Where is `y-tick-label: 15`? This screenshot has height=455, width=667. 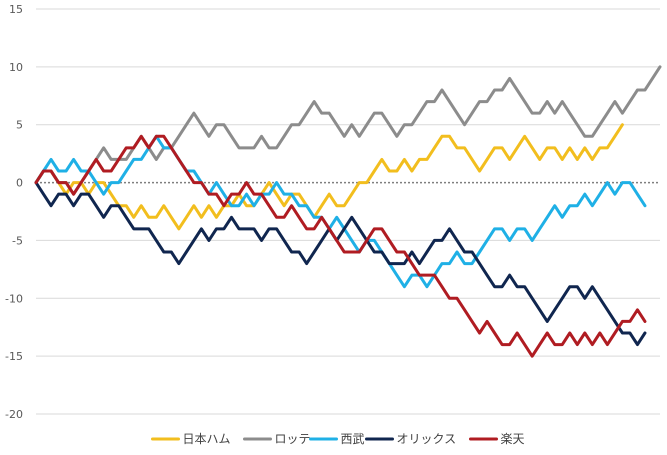
y-tick-label: 15 is located at coordinates (16, 9).